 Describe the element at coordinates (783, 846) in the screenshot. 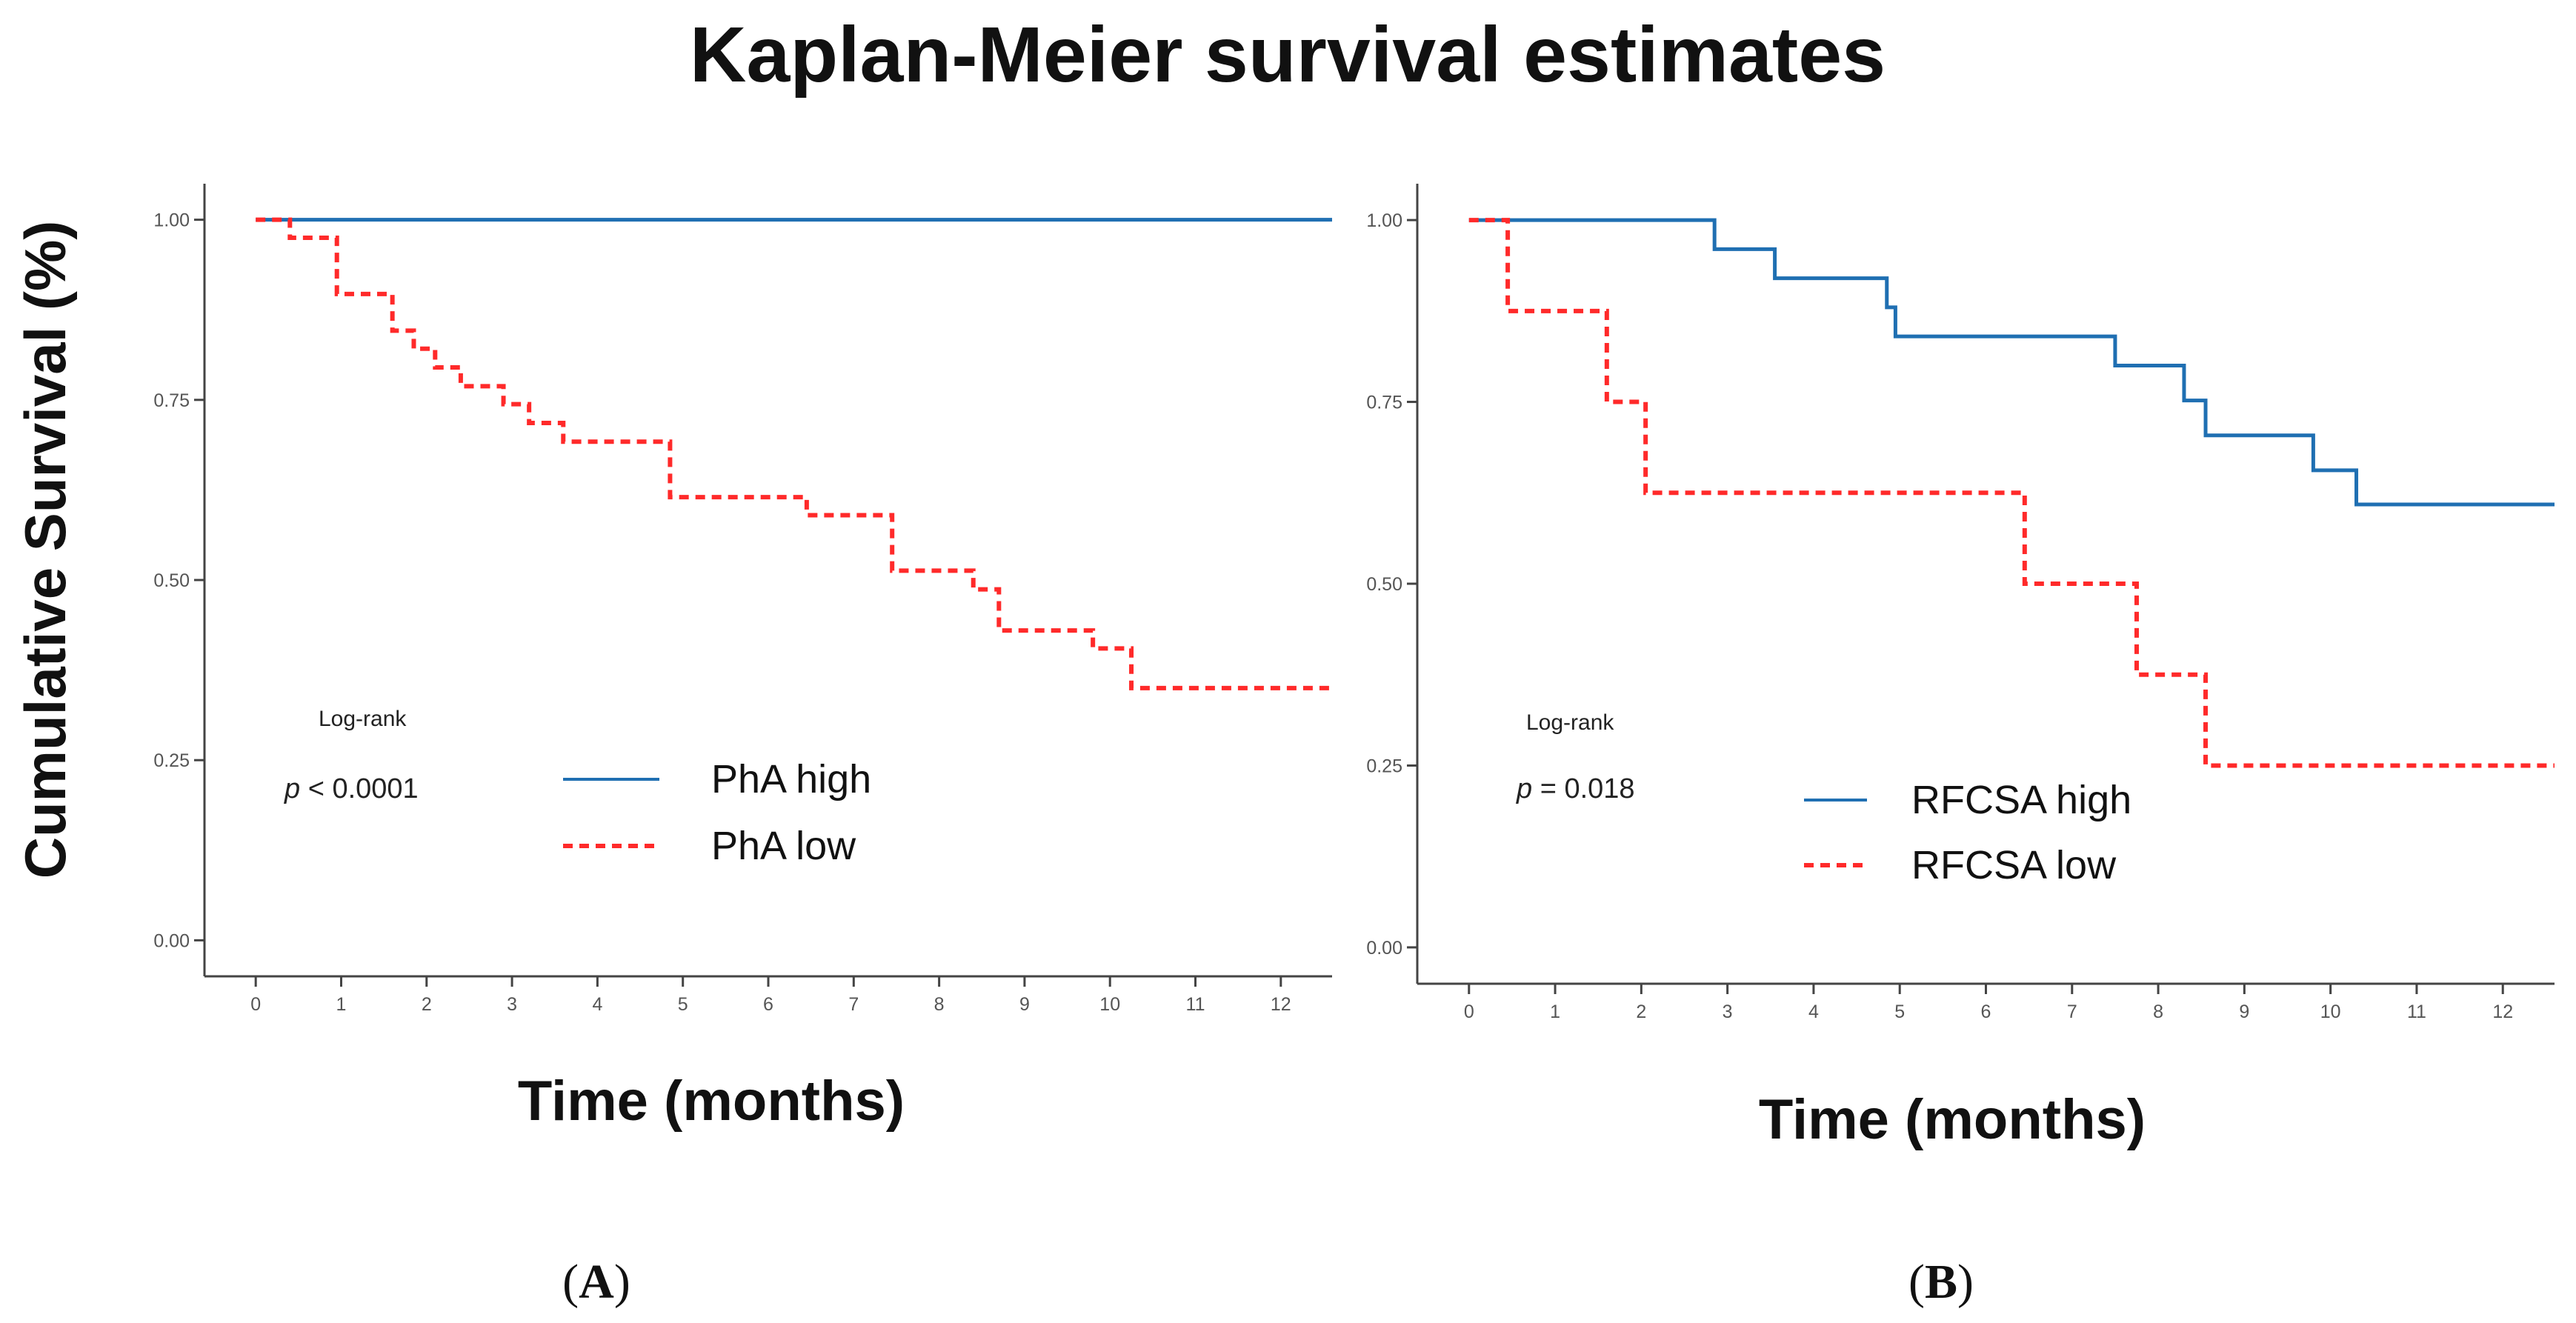

I see `legend-label: PhA low` at that location.